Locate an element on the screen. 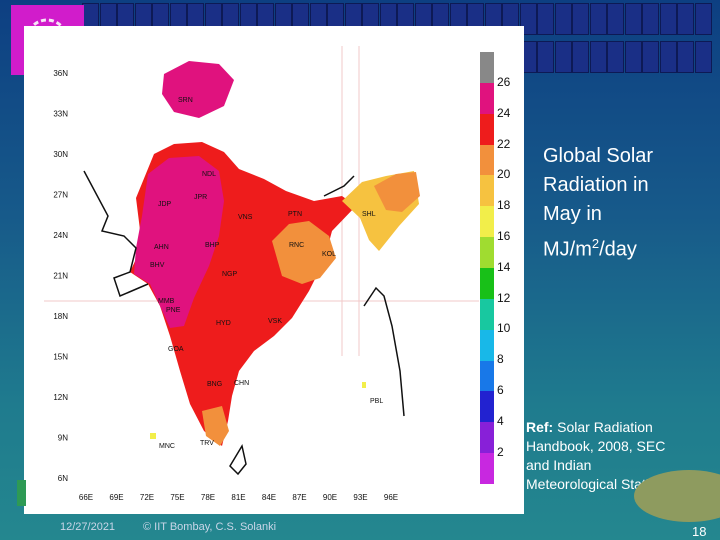 The image size is (720, 540). lon-label: 72E is located at coordinates (147, 497).